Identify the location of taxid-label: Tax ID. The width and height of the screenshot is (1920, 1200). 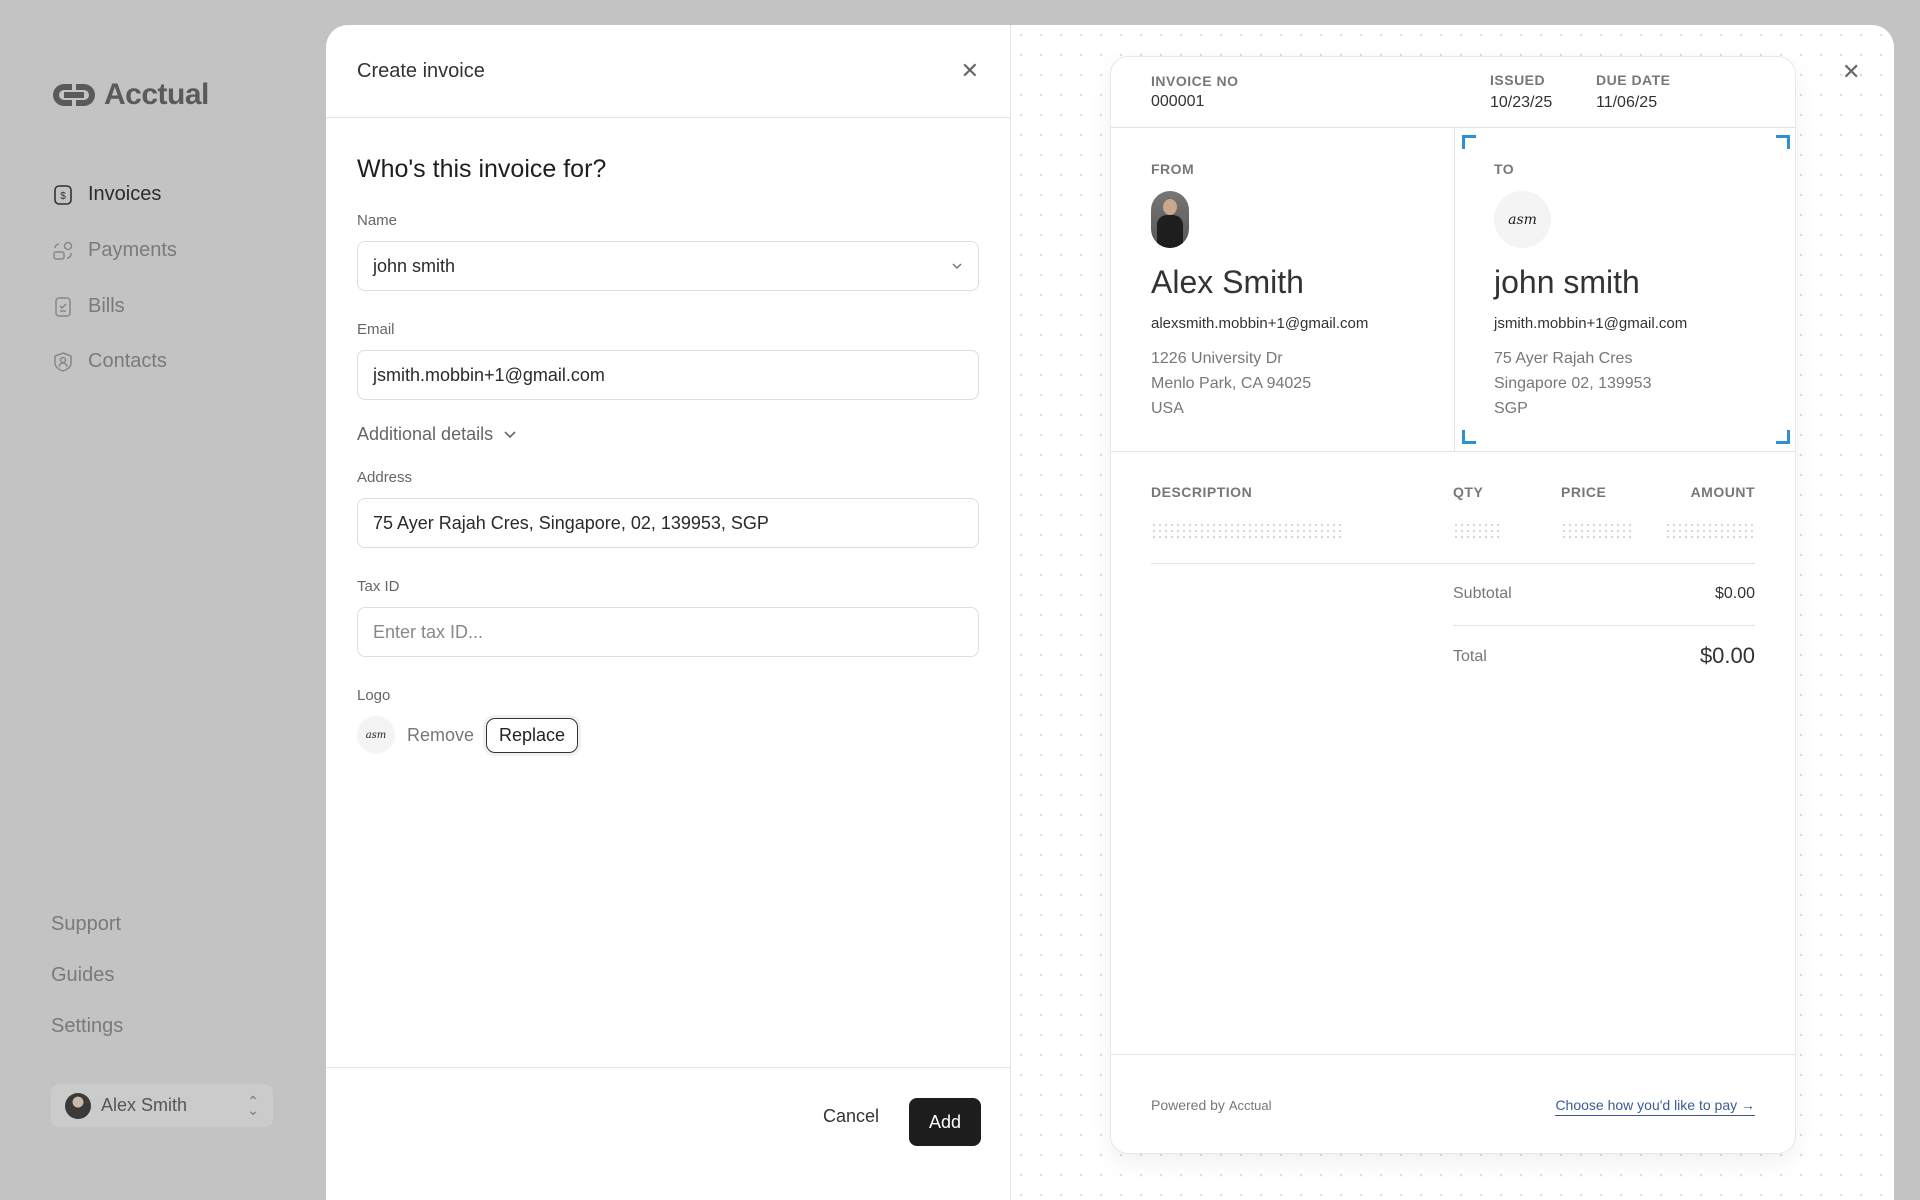
(378, 586).